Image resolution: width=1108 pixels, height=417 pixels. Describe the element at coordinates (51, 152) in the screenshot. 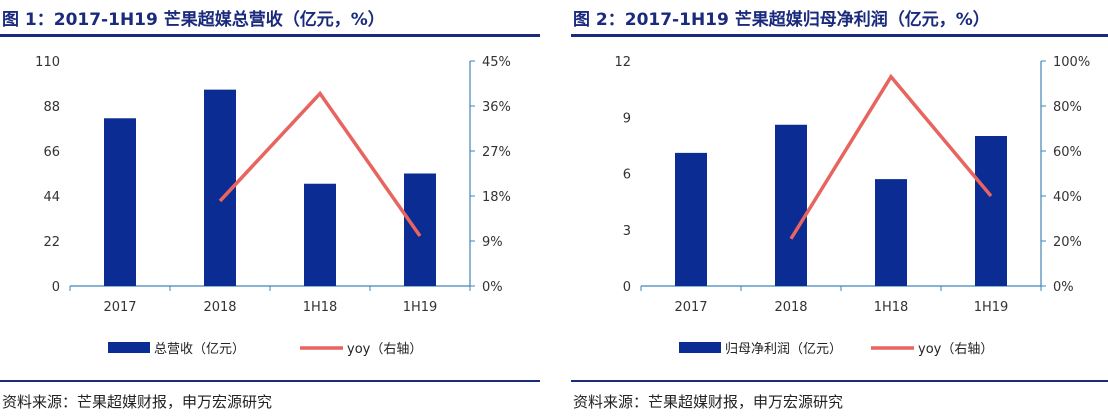

I see `left-axis-tick-label: 66` at that location.